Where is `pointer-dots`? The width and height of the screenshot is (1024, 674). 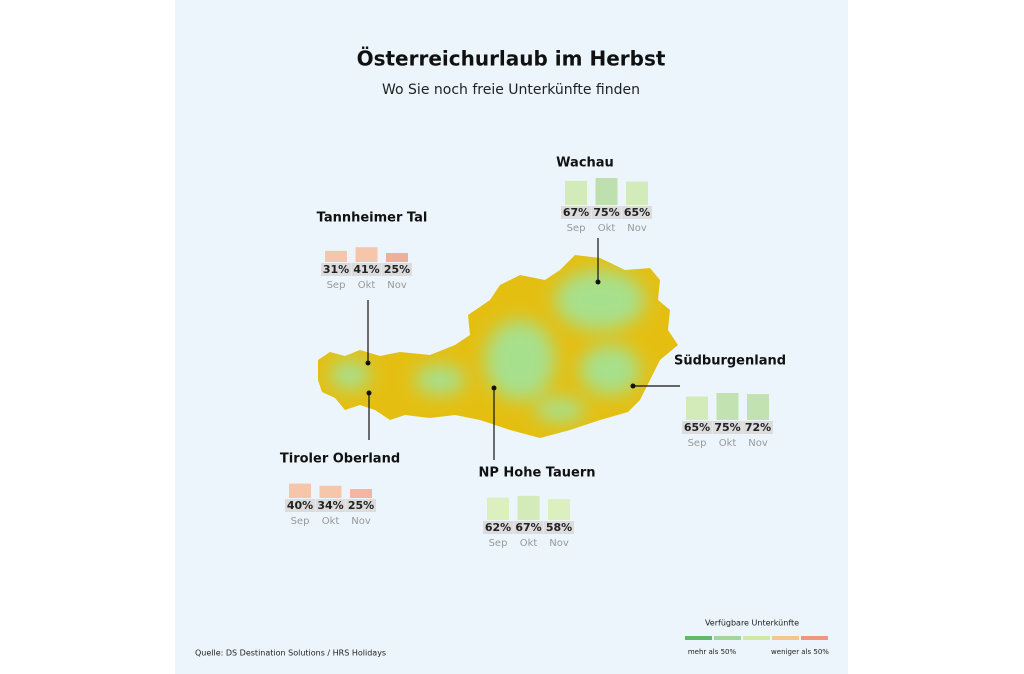 pointer-dots is located at coordinates (500, 337).